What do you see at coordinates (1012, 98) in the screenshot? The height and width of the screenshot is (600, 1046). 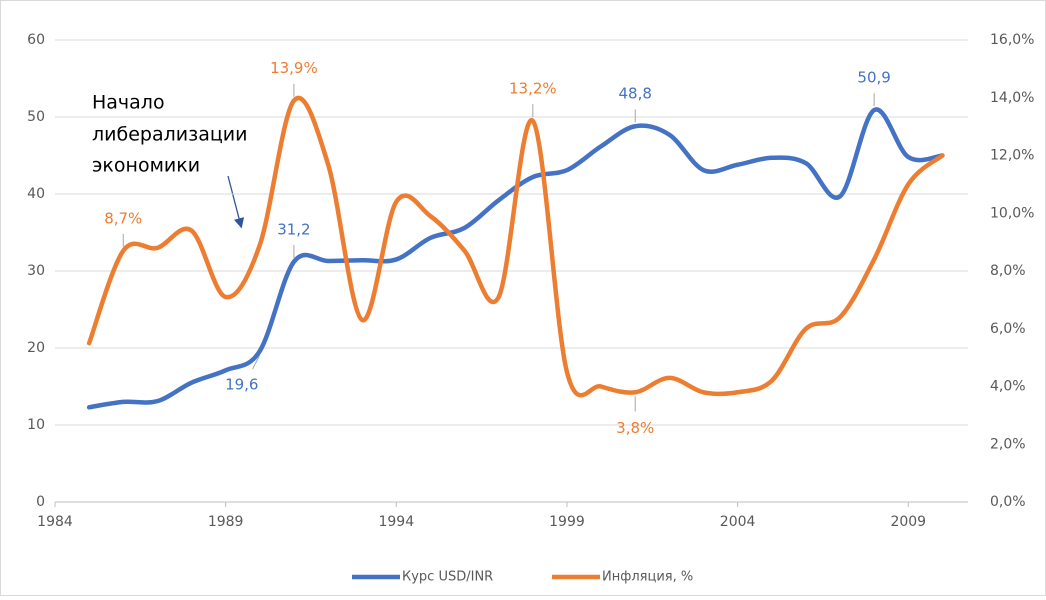 I see `y2-tick-label: 14,0%` at bounding box center [1012, 98].